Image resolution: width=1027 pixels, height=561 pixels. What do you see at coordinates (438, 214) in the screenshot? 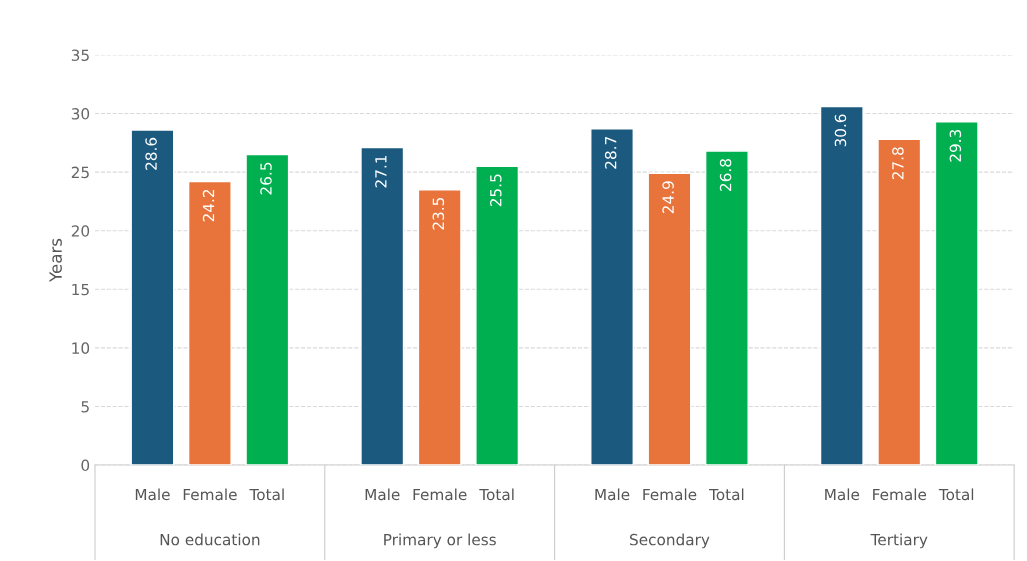
I see `data-label: 23.5` at bounding box center [438, 214].